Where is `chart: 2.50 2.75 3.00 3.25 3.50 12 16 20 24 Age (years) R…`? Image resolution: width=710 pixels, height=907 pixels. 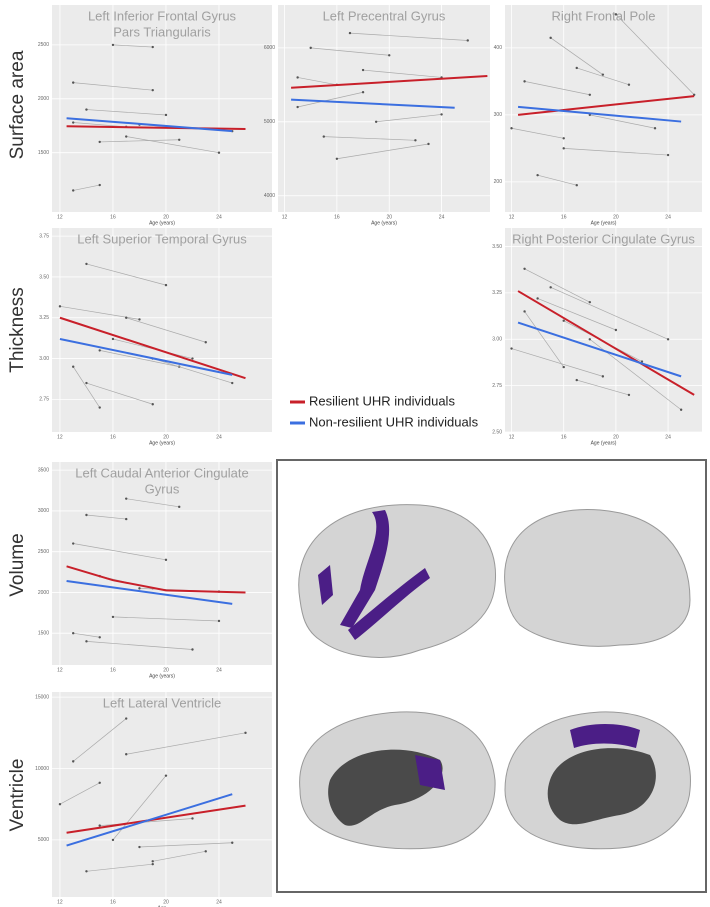
chart: 2.50 2.75 3.00 3.25 3.50 12 16 20 24 Age (years) R… is located at coordinates (597, 337).